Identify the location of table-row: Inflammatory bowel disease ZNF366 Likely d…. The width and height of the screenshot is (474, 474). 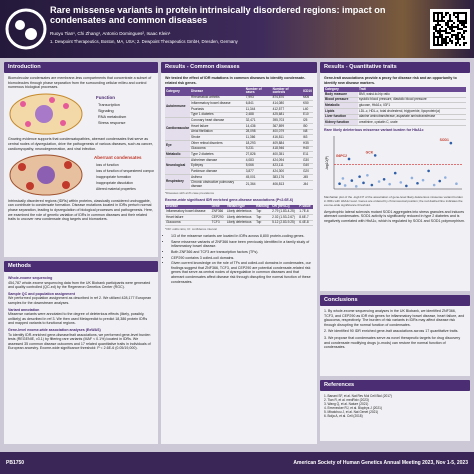
(239, 212).